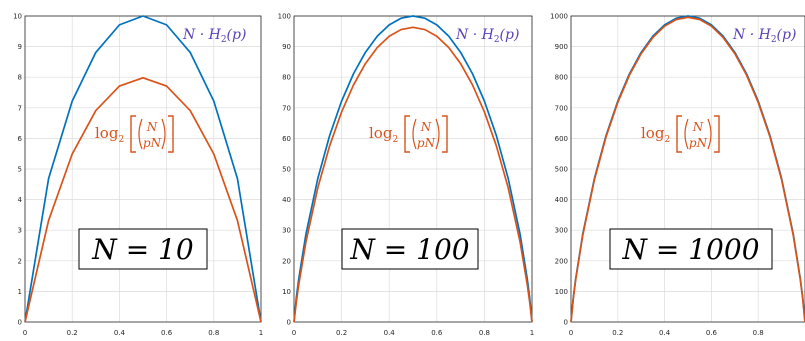  What do you see at coordinates (561, 200) in the screenshot?
I see `y-tick-label: 400` at bounding box center [561, 200].